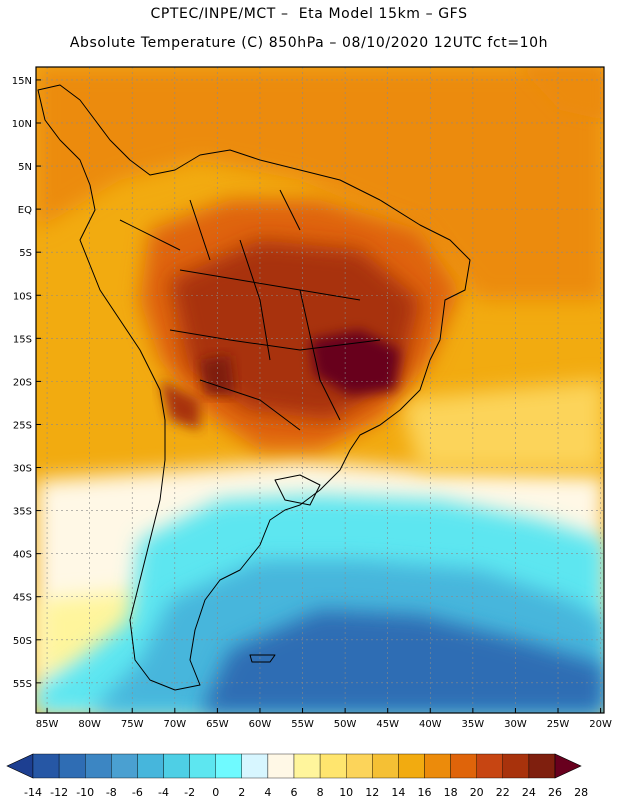 This screenshot has height=804, width=618. I want to click on colorbar-label: -10, so click(85, 792).